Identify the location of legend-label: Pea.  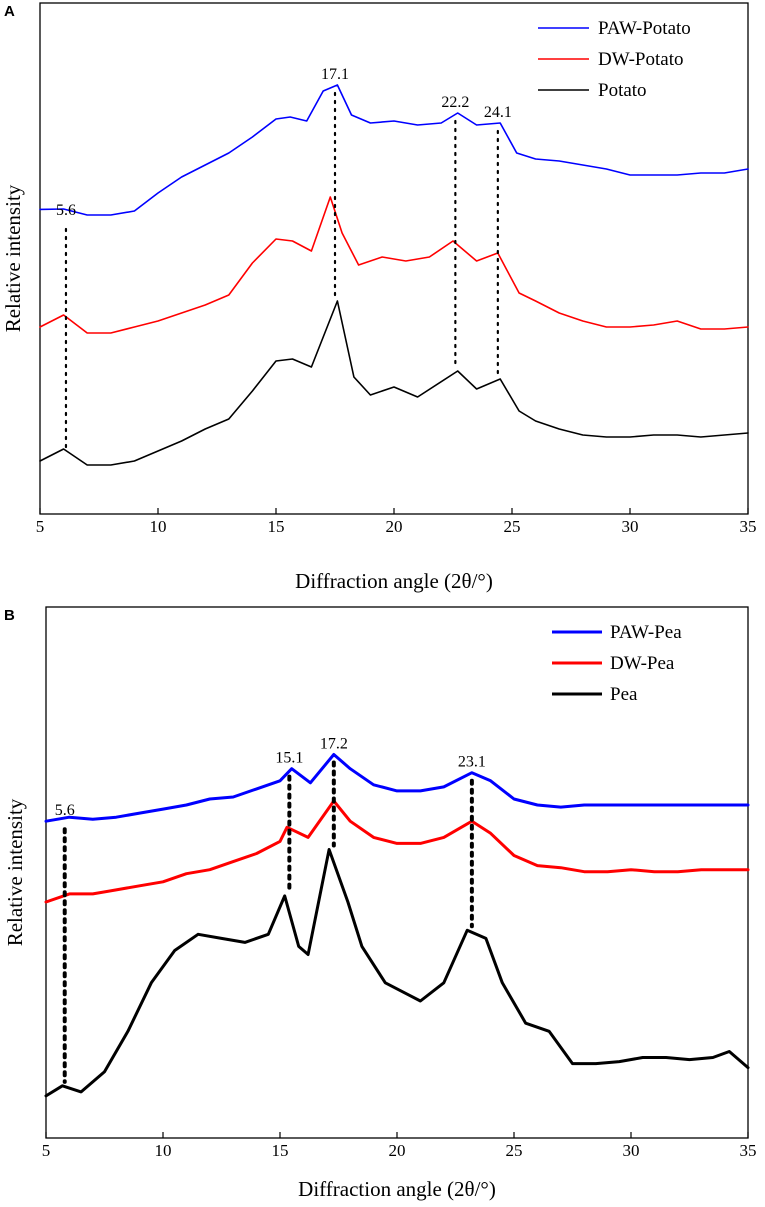
(624, 694).